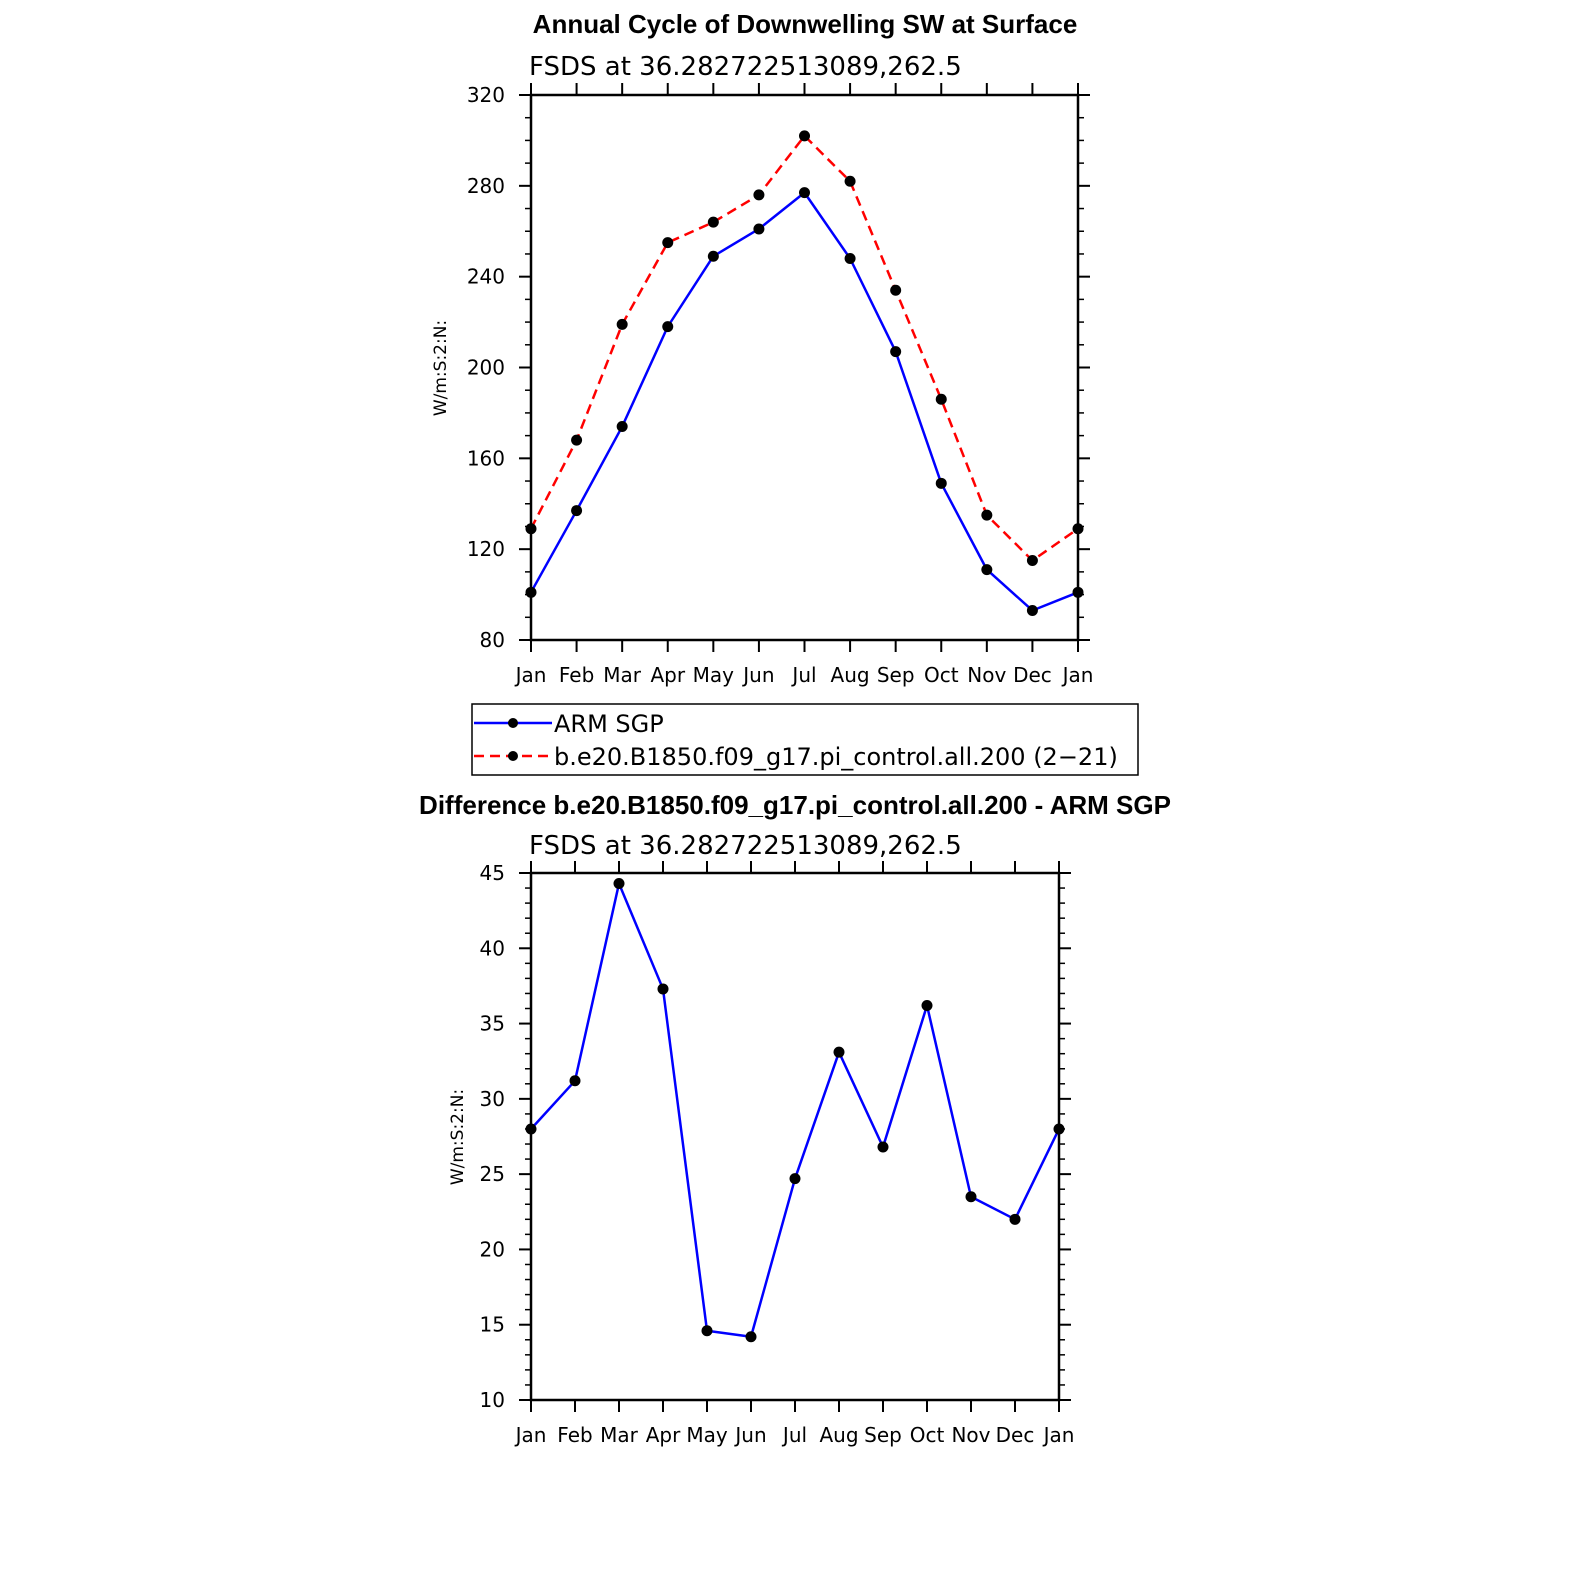 This screenshot has height=1574, width=1574. I want to click on chart-1-xtick-label: Feb, so click(576, 675).